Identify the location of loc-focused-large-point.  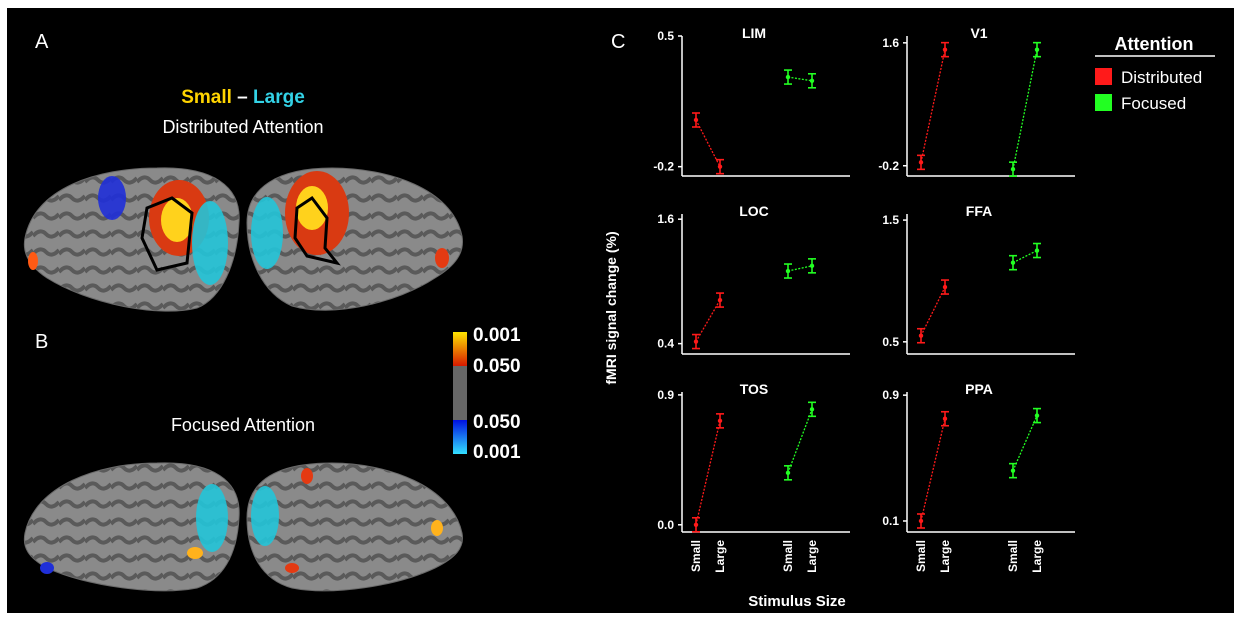
(812, 266).